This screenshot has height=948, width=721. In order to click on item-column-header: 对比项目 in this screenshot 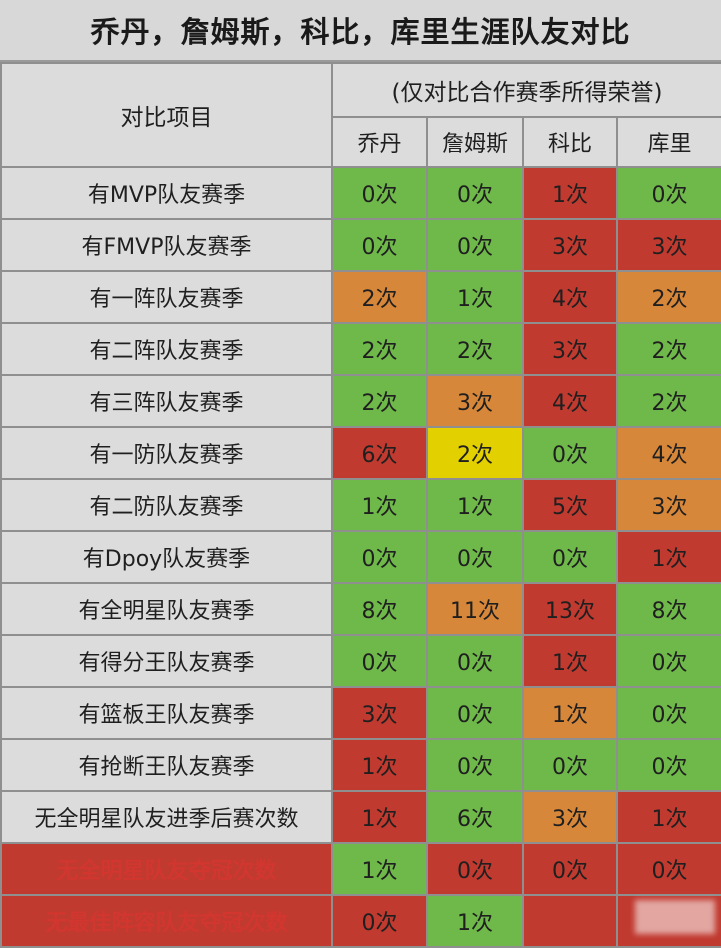, I will do `click(166, 115)`.